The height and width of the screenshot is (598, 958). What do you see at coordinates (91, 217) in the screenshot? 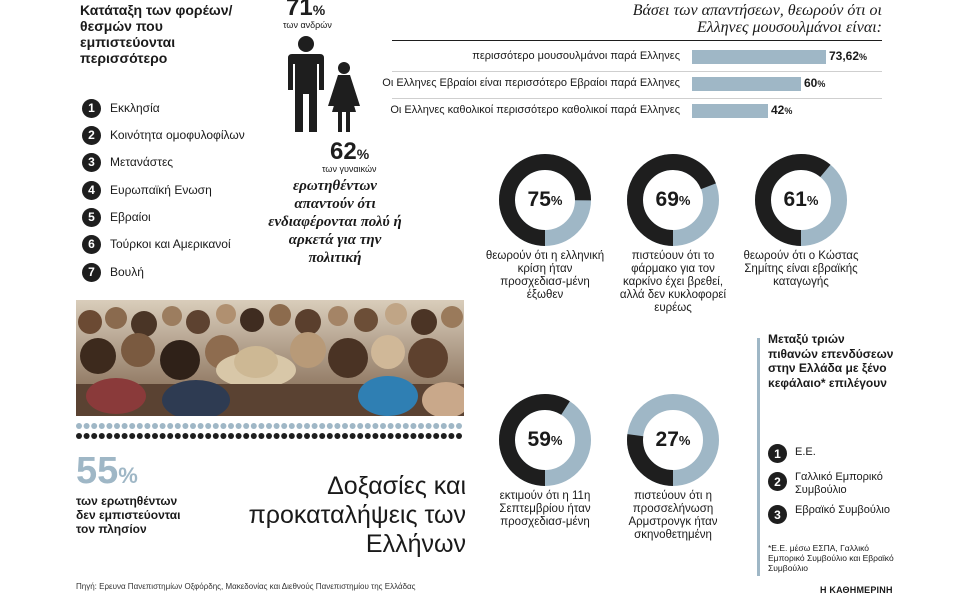
I see `rank-number: 5` at bounding box center [91, 217].